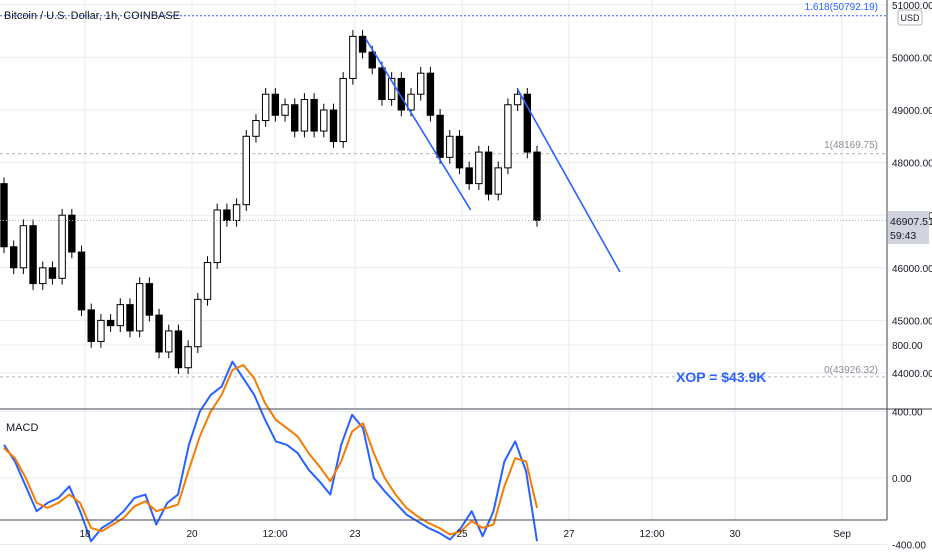  What do you see at coordinates (92, 16) in the screenshot?
I see `symbol-label: Bitcoin / U.S. Dollar, 1h, COINBASE` at bounding box center [92, 16].